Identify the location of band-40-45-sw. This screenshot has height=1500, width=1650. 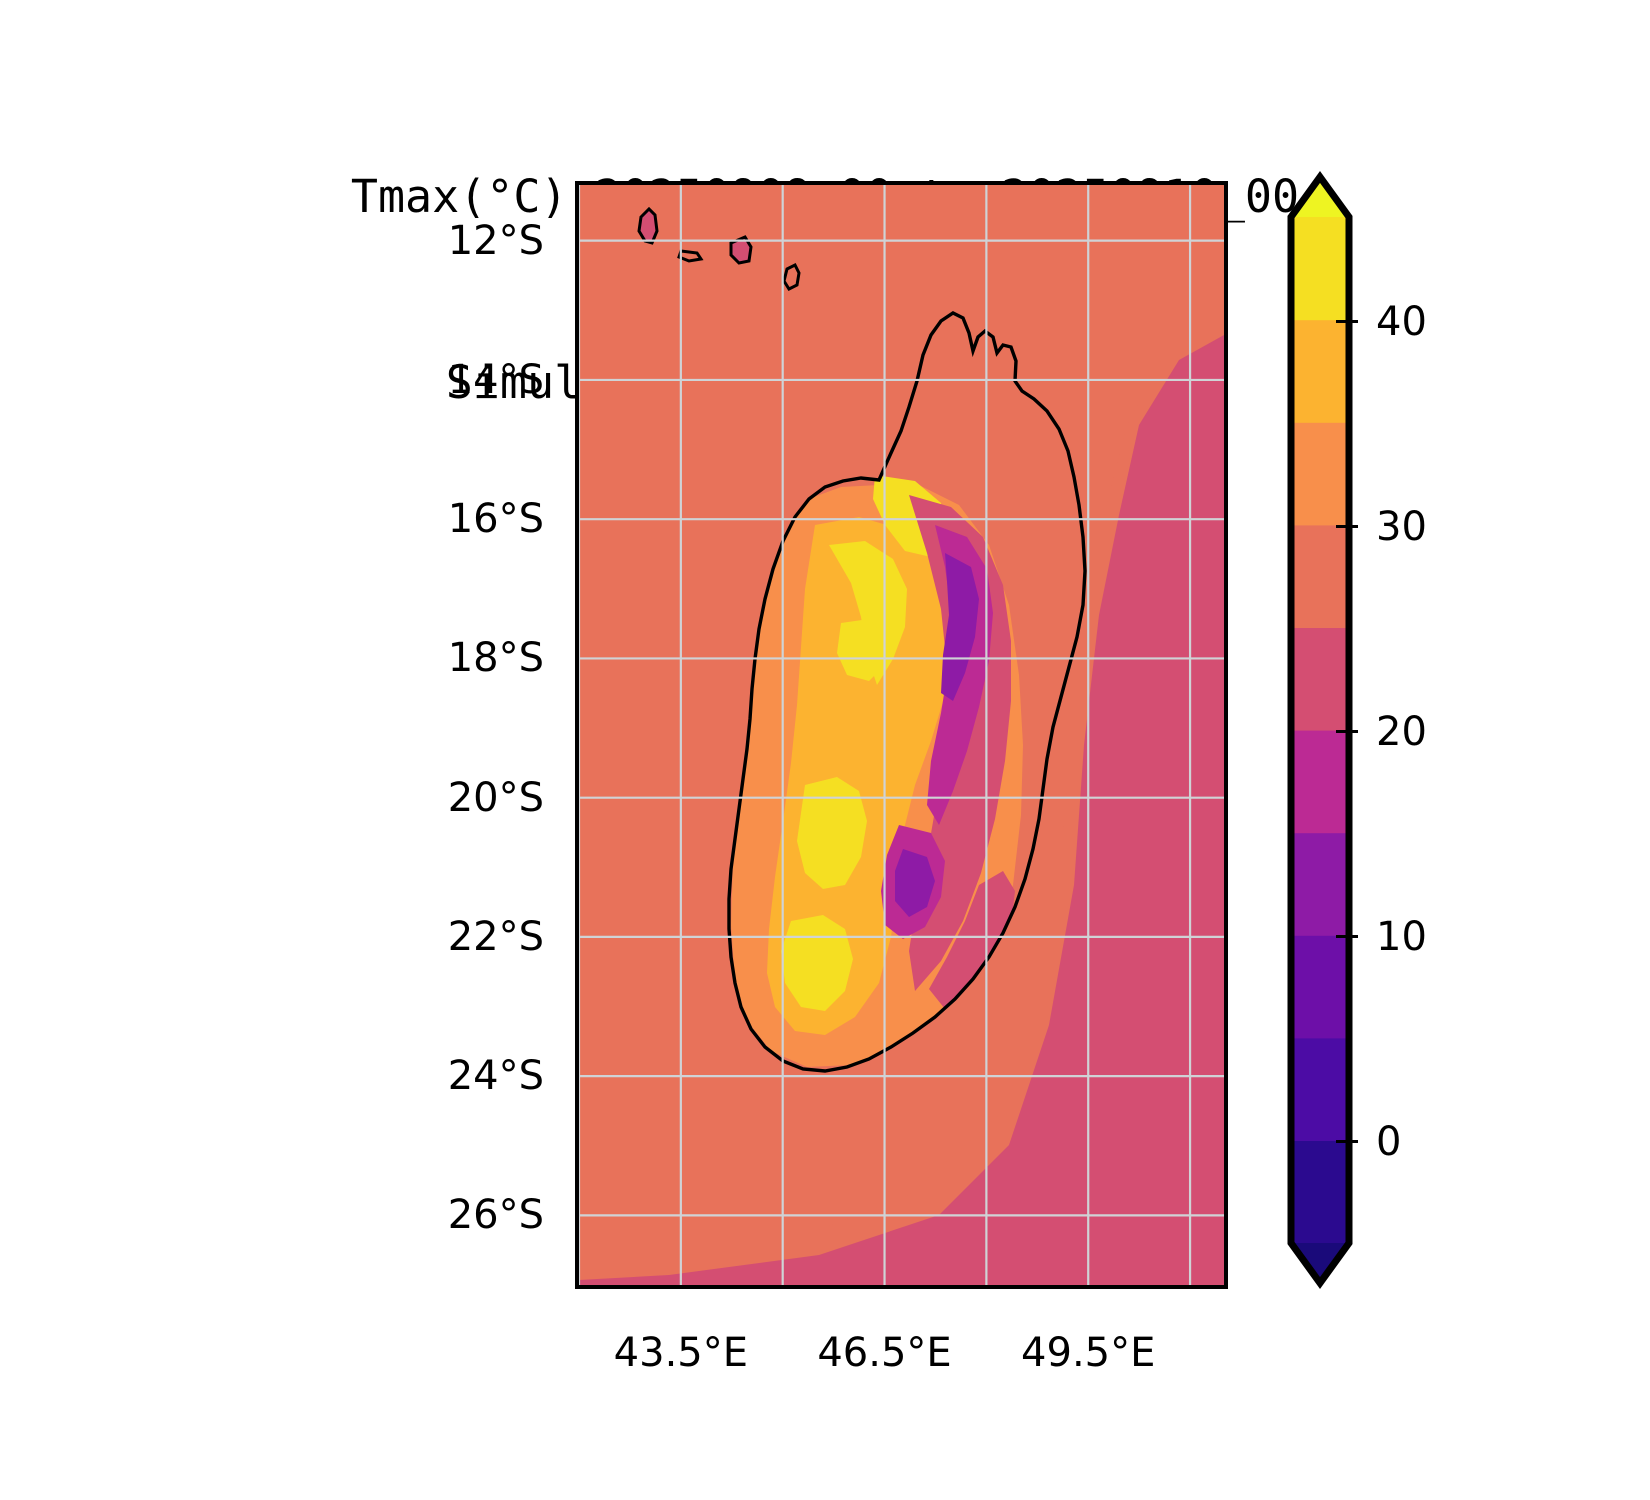
(817, 963).